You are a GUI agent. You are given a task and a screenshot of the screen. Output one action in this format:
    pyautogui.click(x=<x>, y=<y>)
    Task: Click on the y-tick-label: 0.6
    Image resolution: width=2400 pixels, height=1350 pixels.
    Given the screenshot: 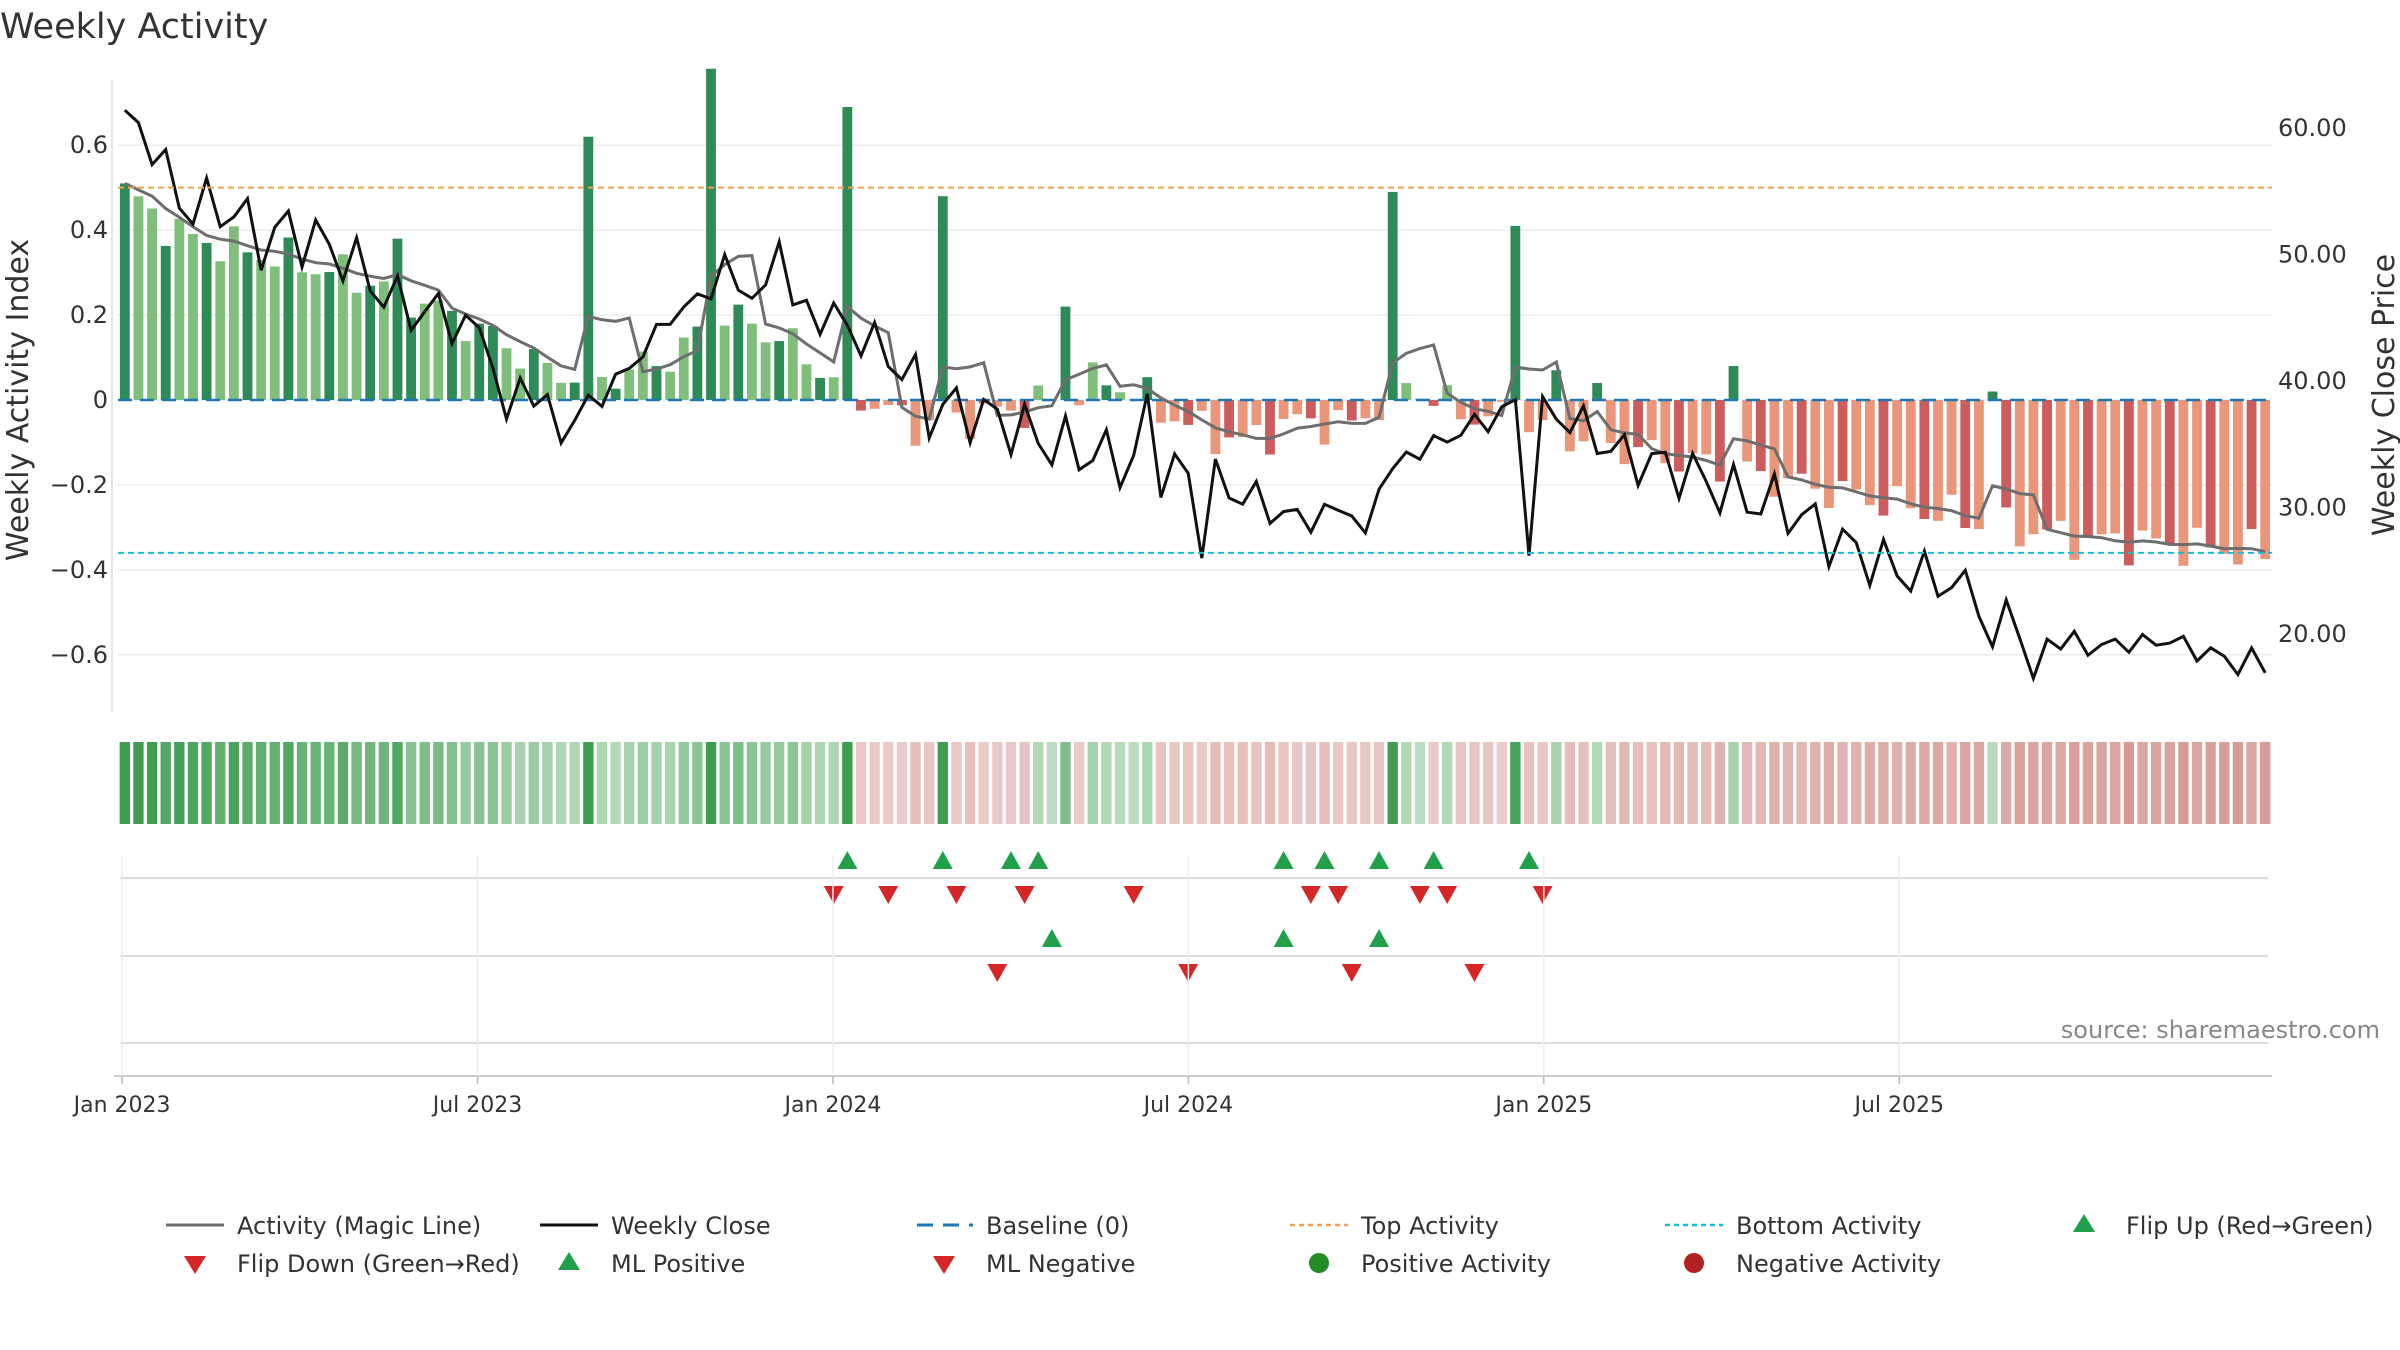 What is the action you would take?
    pyautogui.click(x=89, y=145)
    